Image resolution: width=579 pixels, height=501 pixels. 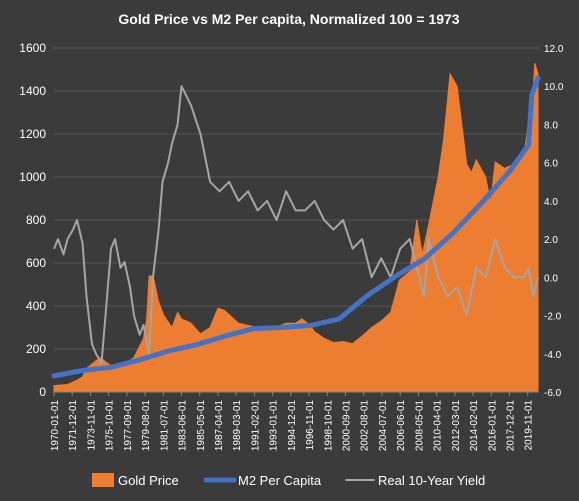 I want to click on y-left-tick-label: 800, so click(x=36, y=220).